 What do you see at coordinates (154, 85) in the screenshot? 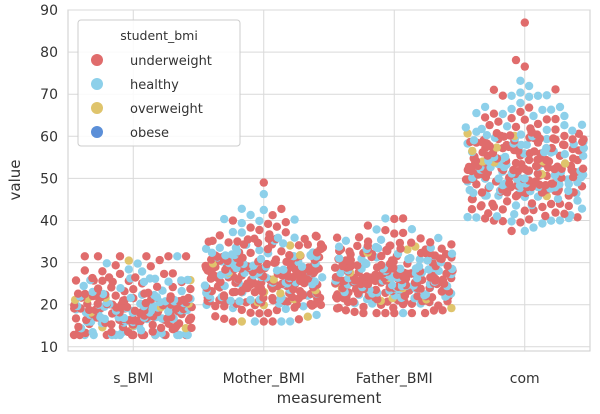
I see `legend-label-healthy: healthy` at bounding box center [154, 85].